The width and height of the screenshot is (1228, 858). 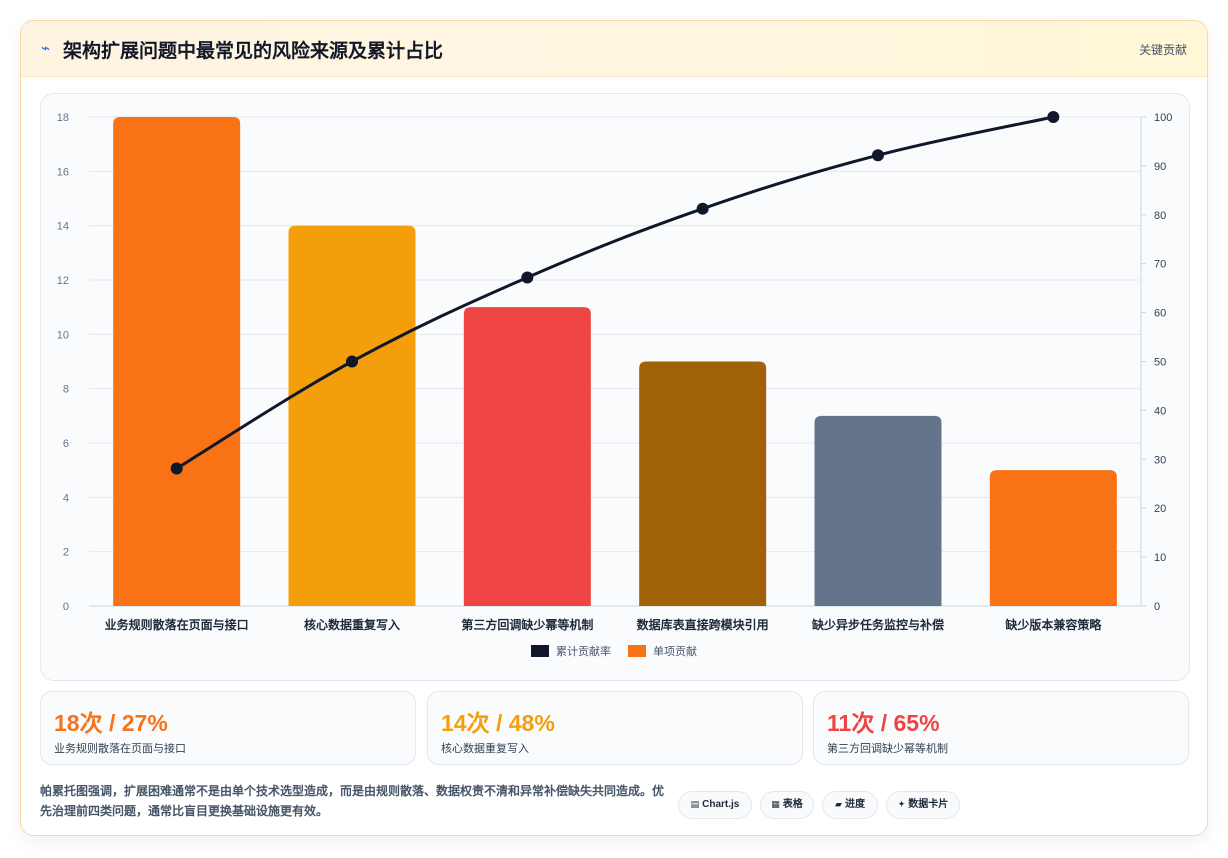 I want to click on stat-label: 第三方回调缺少幂等机制, so click(x=887, y=749).